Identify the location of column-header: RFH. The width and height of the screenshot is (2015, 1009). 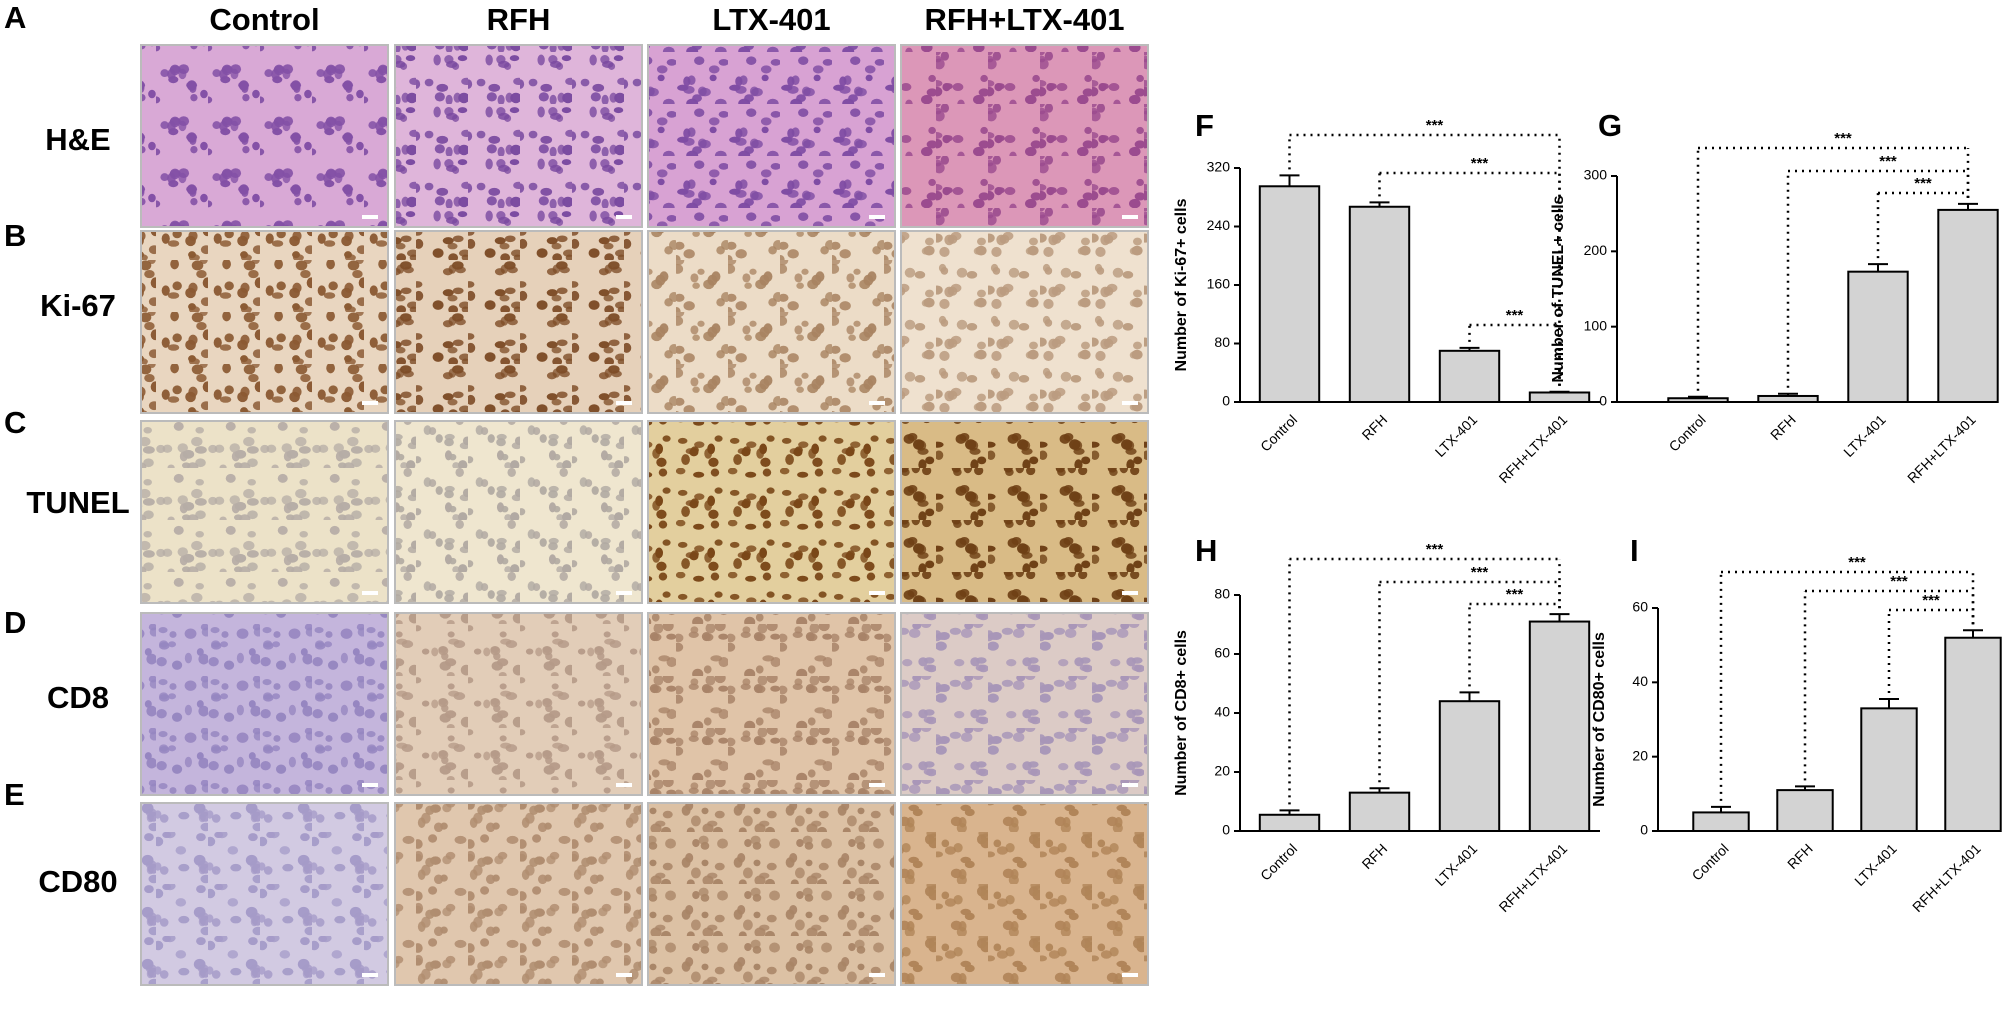
(519, 19).